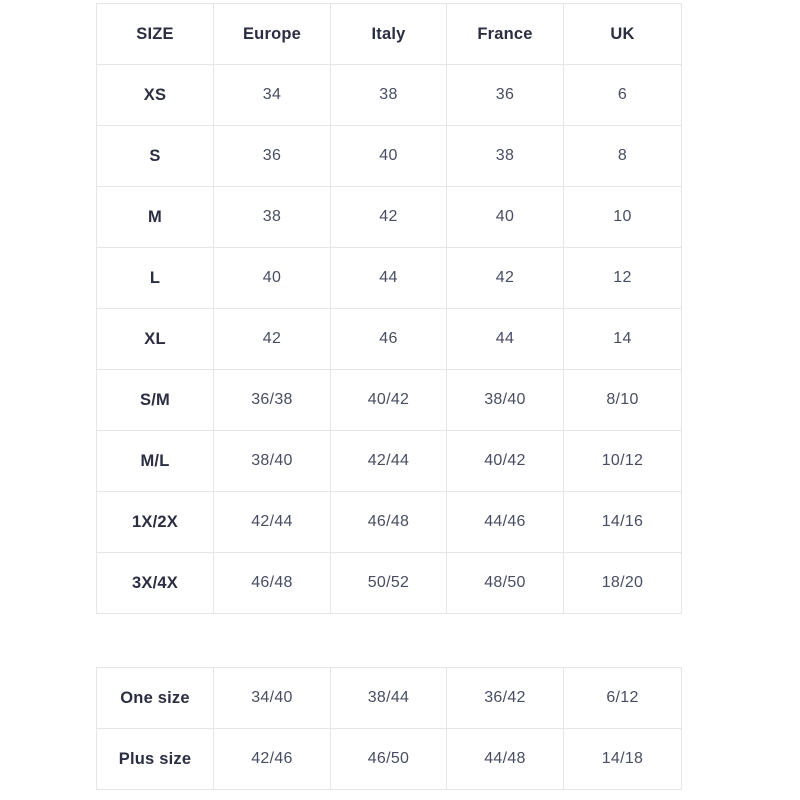 This screenshot has height=800, width=800. Describe the element at coordinates (272, 583) in the screenshot. I see `cell-europe: 46/48` at that location.